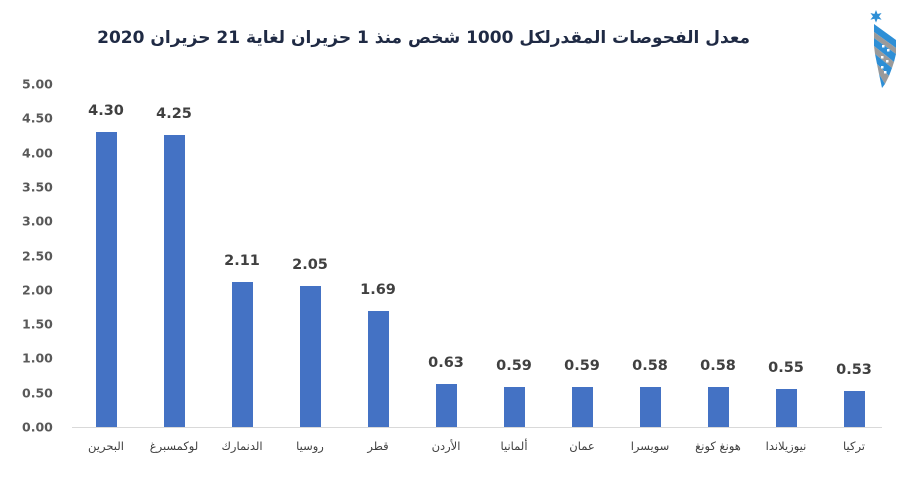 This screenshot has height=501, width=910. What do you see at coordinates (242, 261) in the screenshot?
I see `data-label: 2.11` at bounding box center [242, 261].